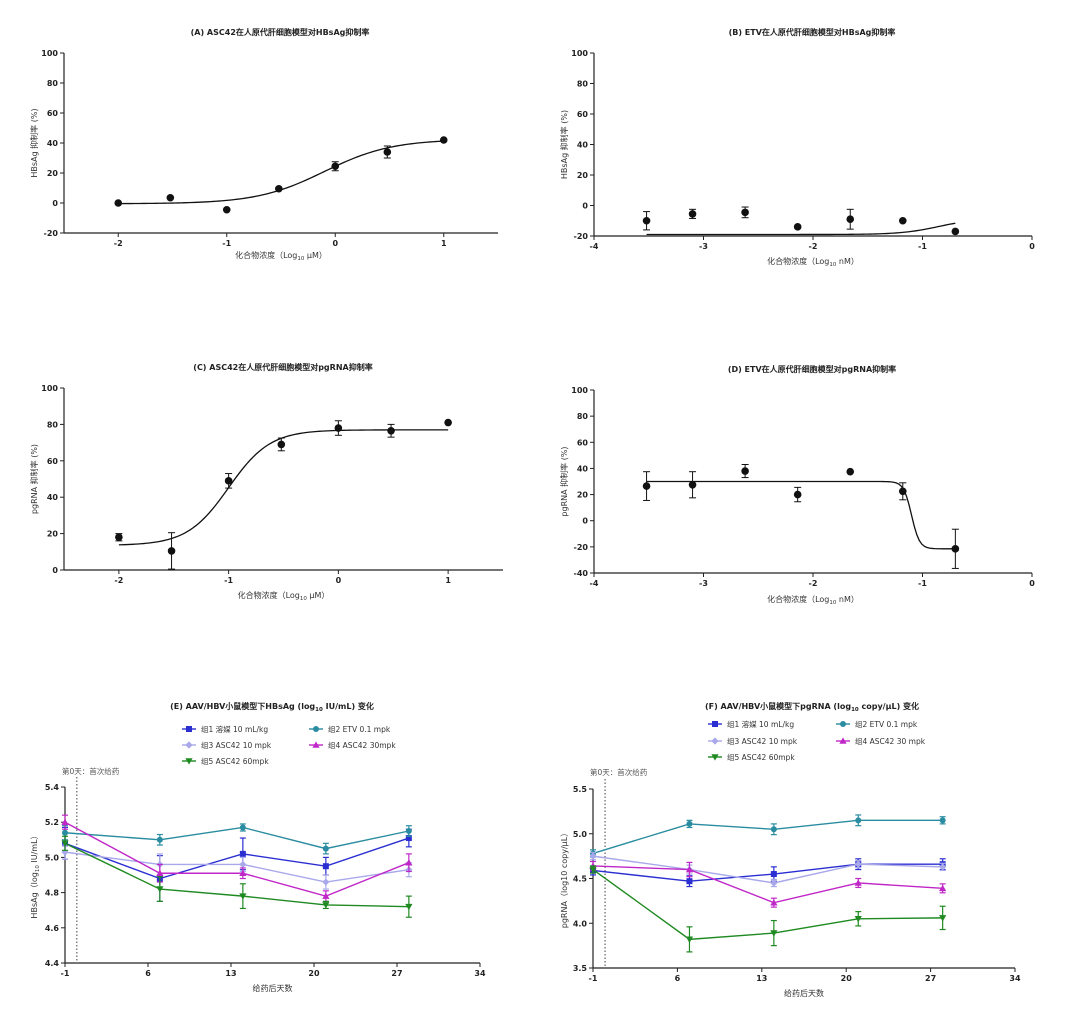 This screenshot has height=1032, width=1080. I want to click on y-tick-label: 100, so click(49, 388).